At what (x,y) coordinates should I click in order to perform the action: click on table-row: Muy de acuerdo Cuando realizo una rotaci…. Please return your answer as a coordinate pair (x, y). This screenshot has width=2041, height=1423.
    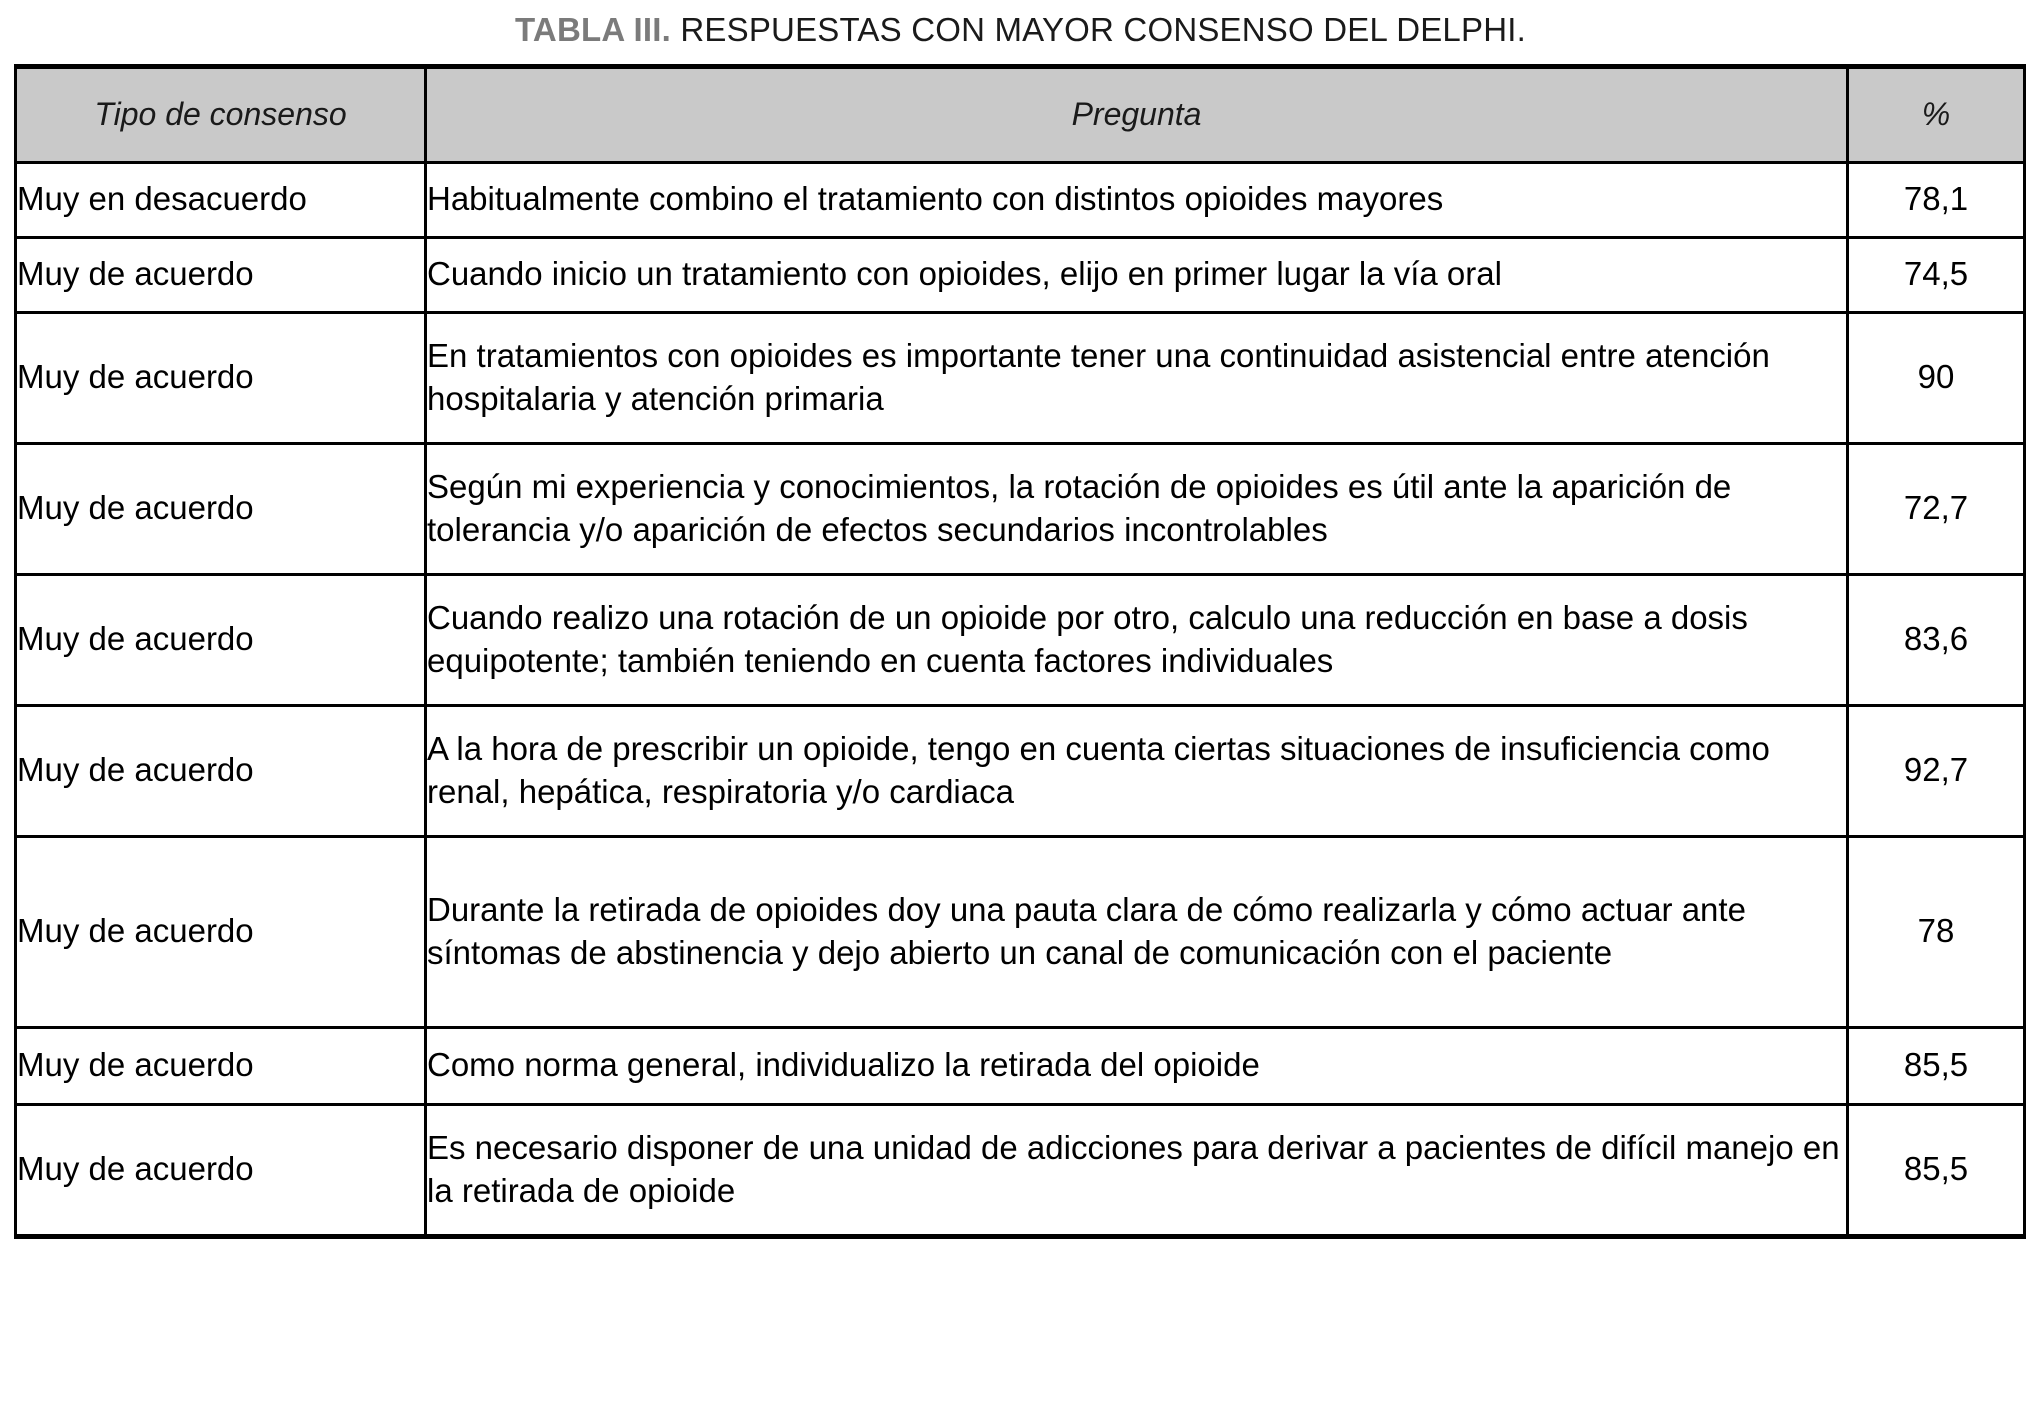
    Looking at the image, I should click on (1020, 639).